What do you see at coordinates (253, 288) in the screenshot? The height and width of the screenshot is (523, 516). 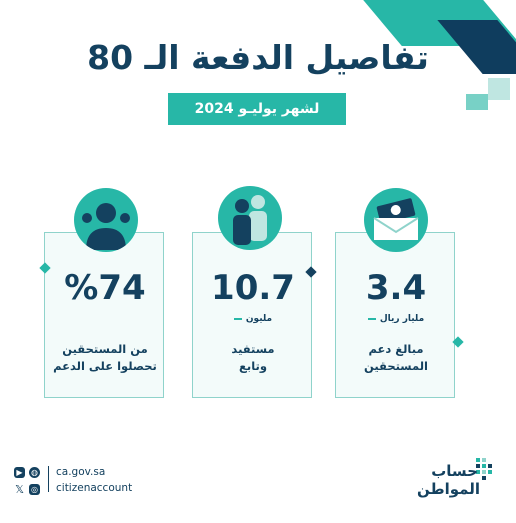 I see `stat-value-beneficiaries: 10.7` at bounding box center [253, 288].